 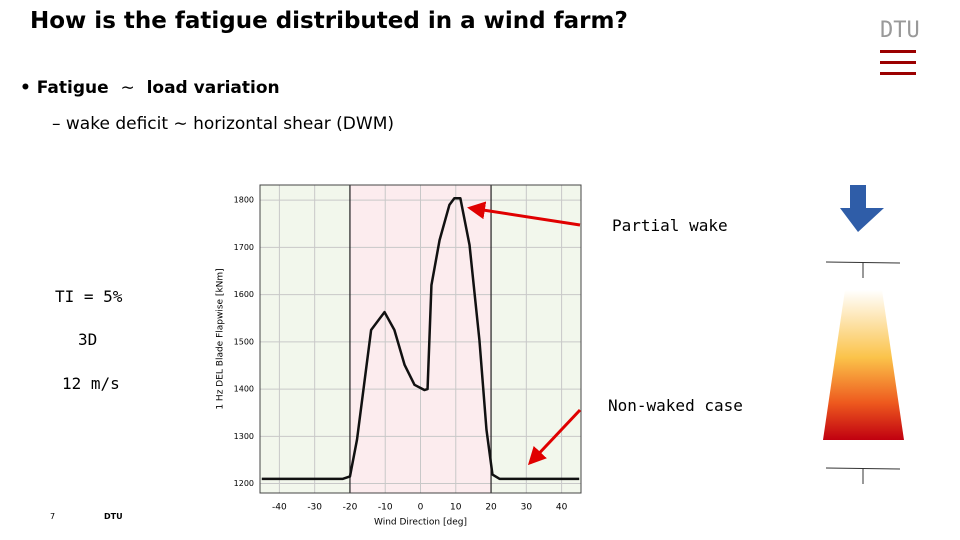 What do you see at coordinates (491, 508) in the screenshot?
I see `x-tick-label: 20` at bounding box center [491, 508].